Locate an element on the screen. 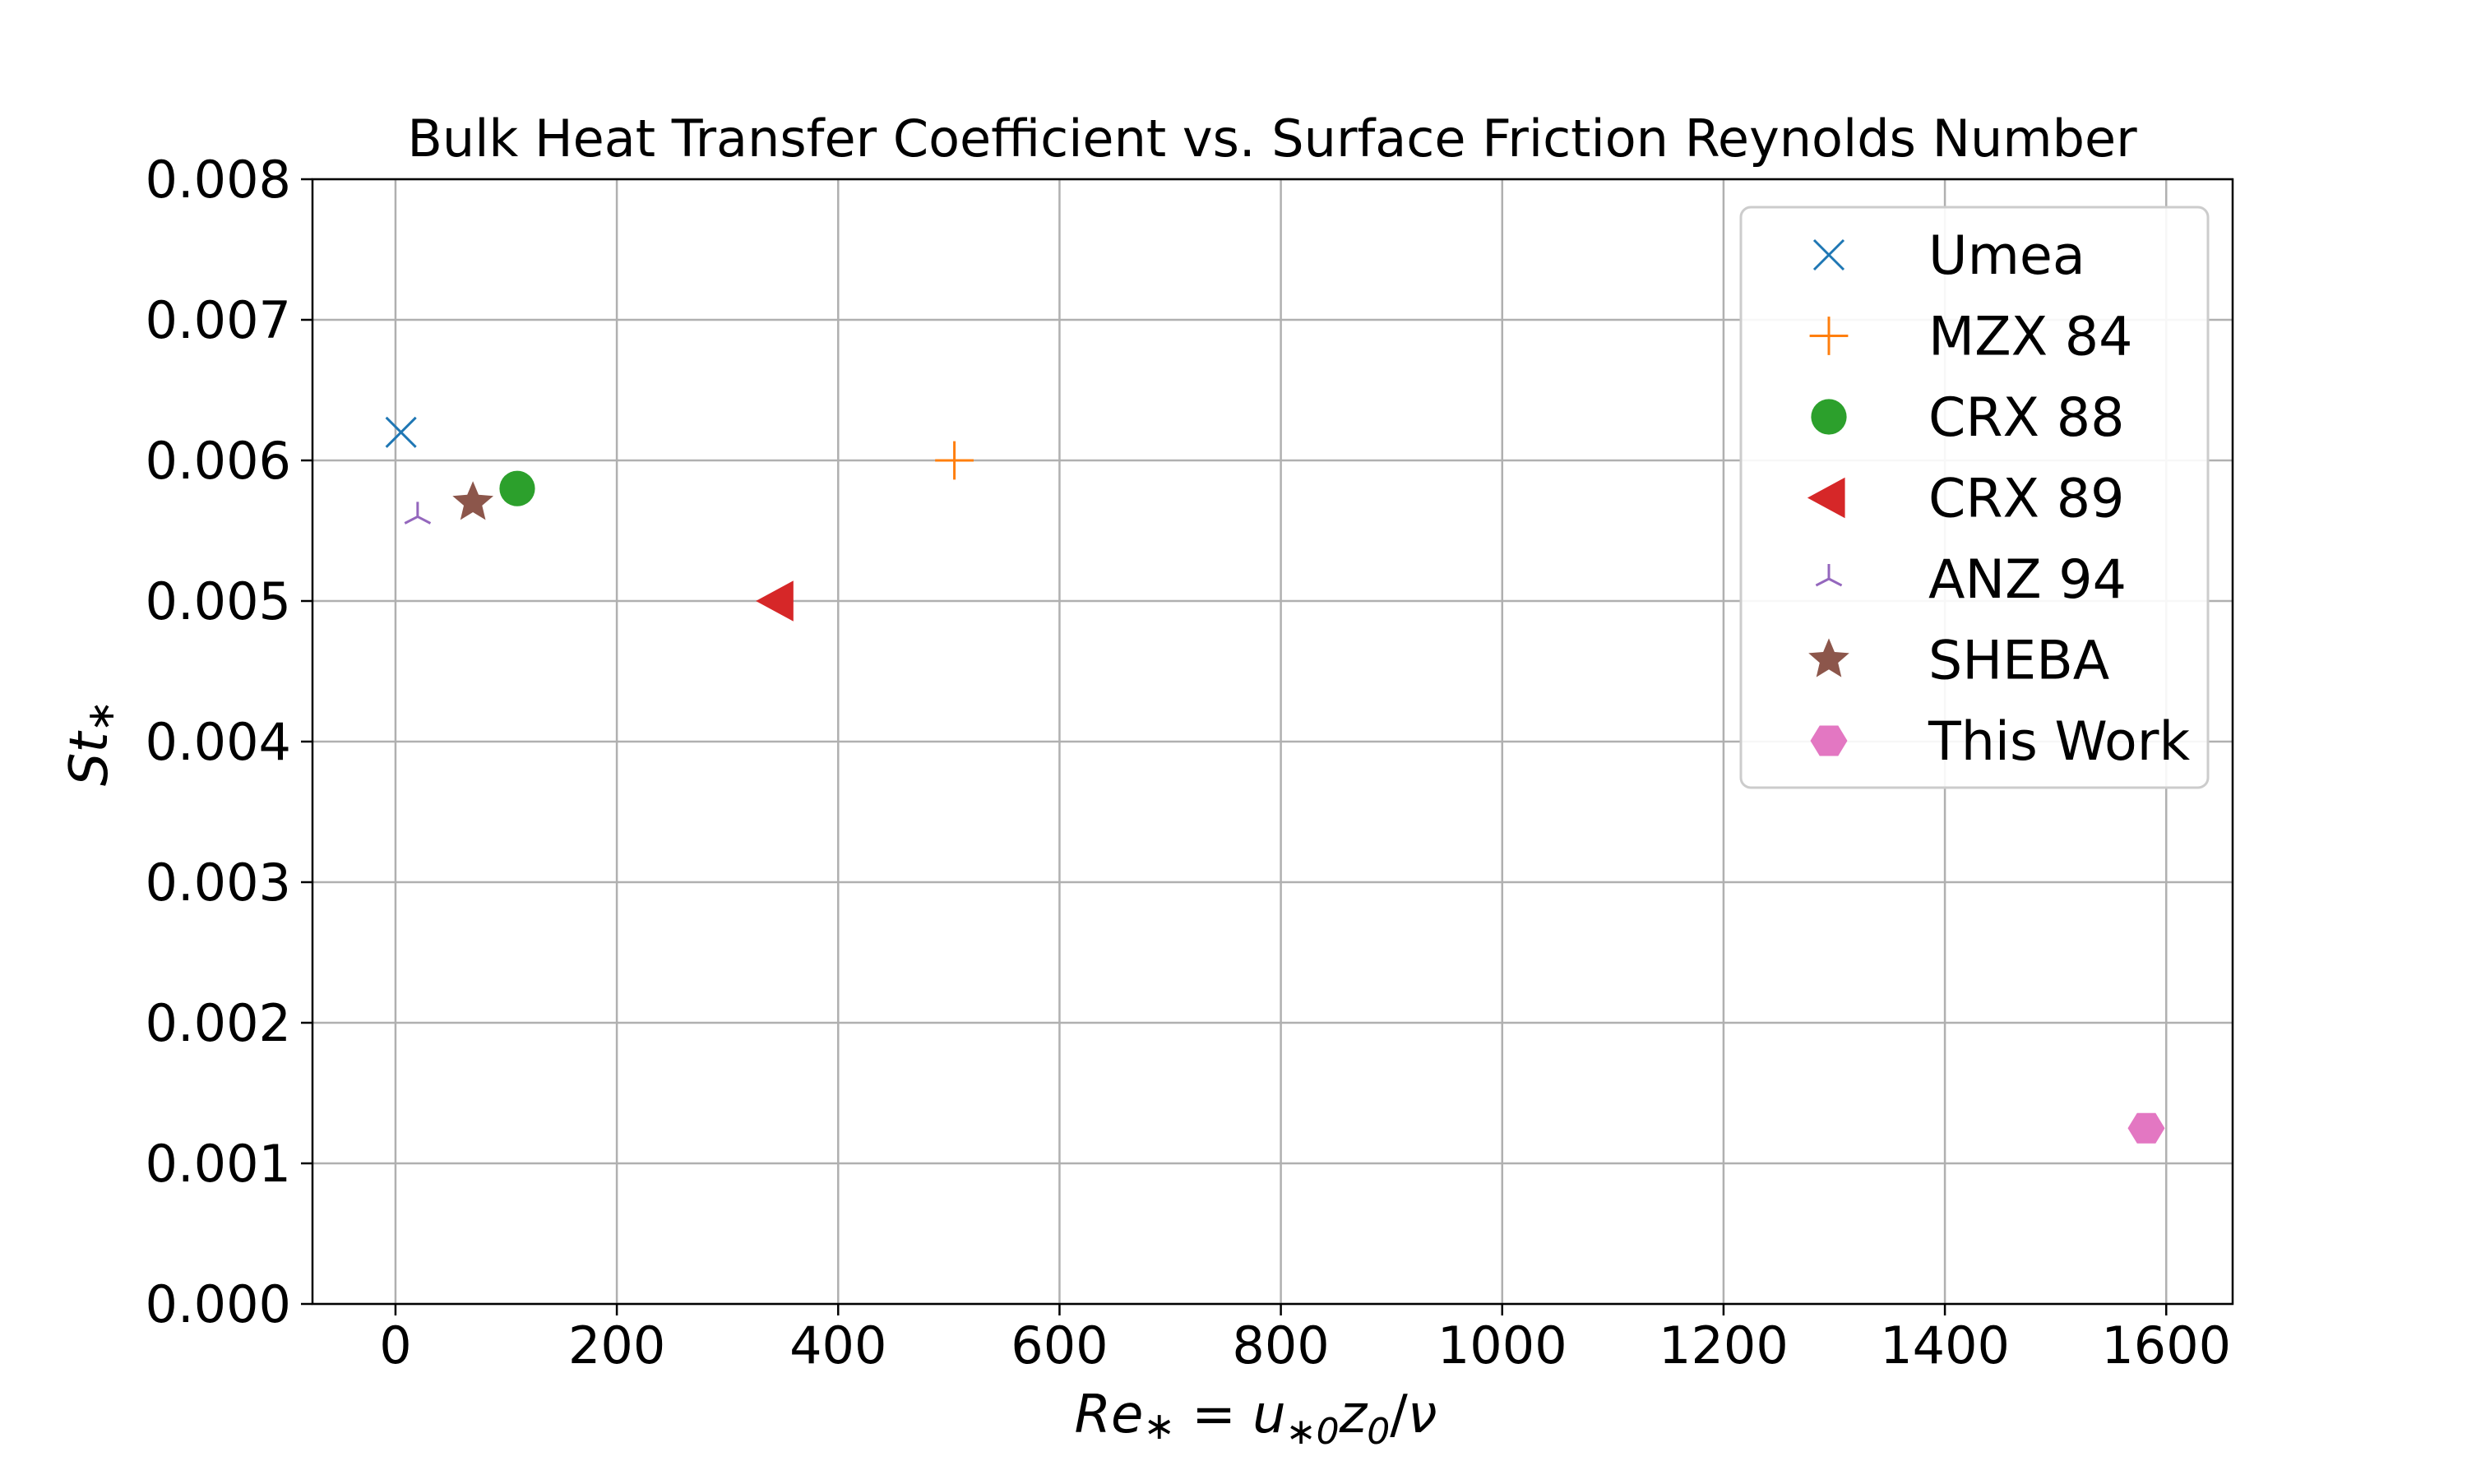 The height and width of the screenshot is (1484, 2467). x-tick-label: 200 is located at coordinates (616, 1345).